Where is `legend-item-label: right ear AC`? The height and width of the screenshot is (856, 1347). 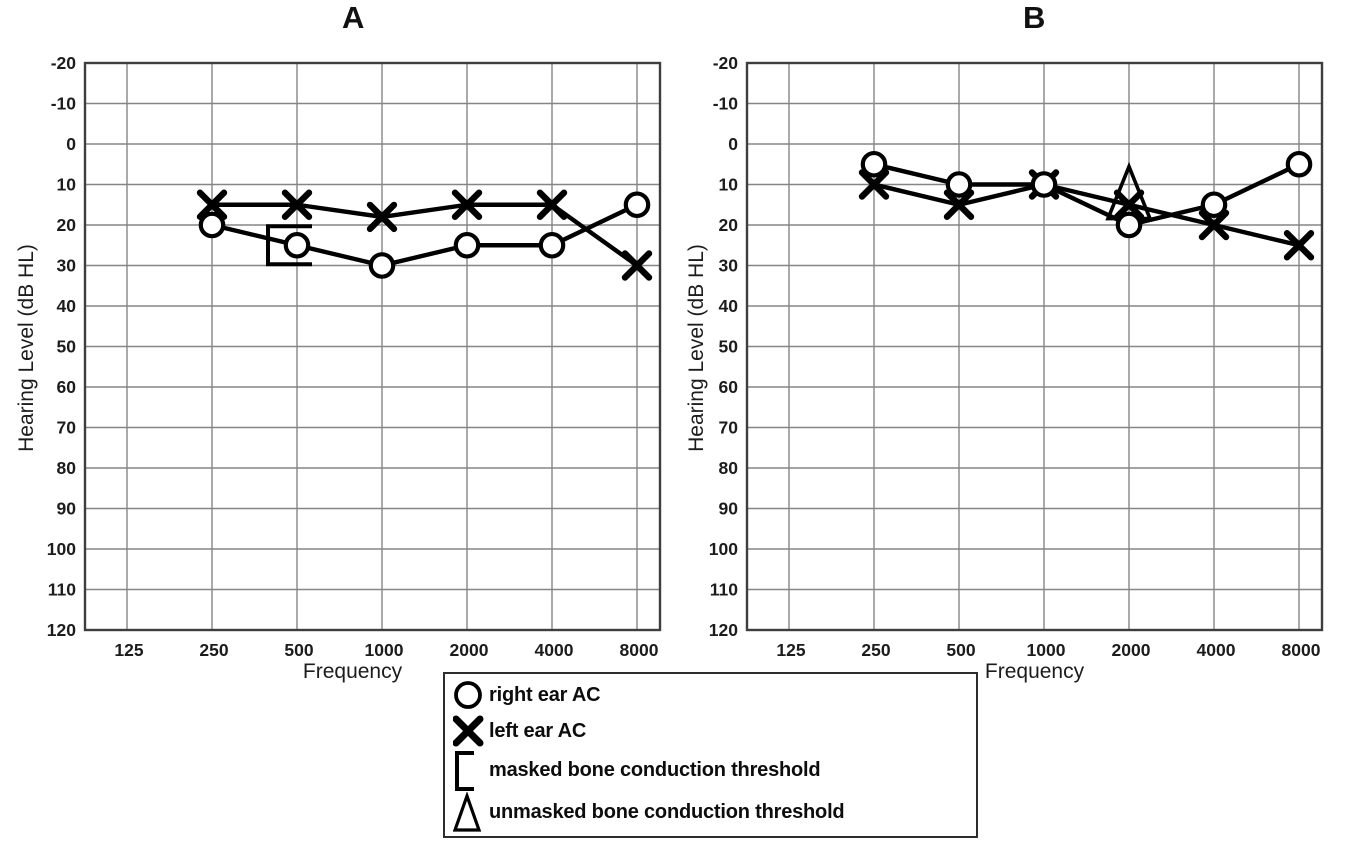 legend-item-label: right ear AC is located at coordinates (545, 694).